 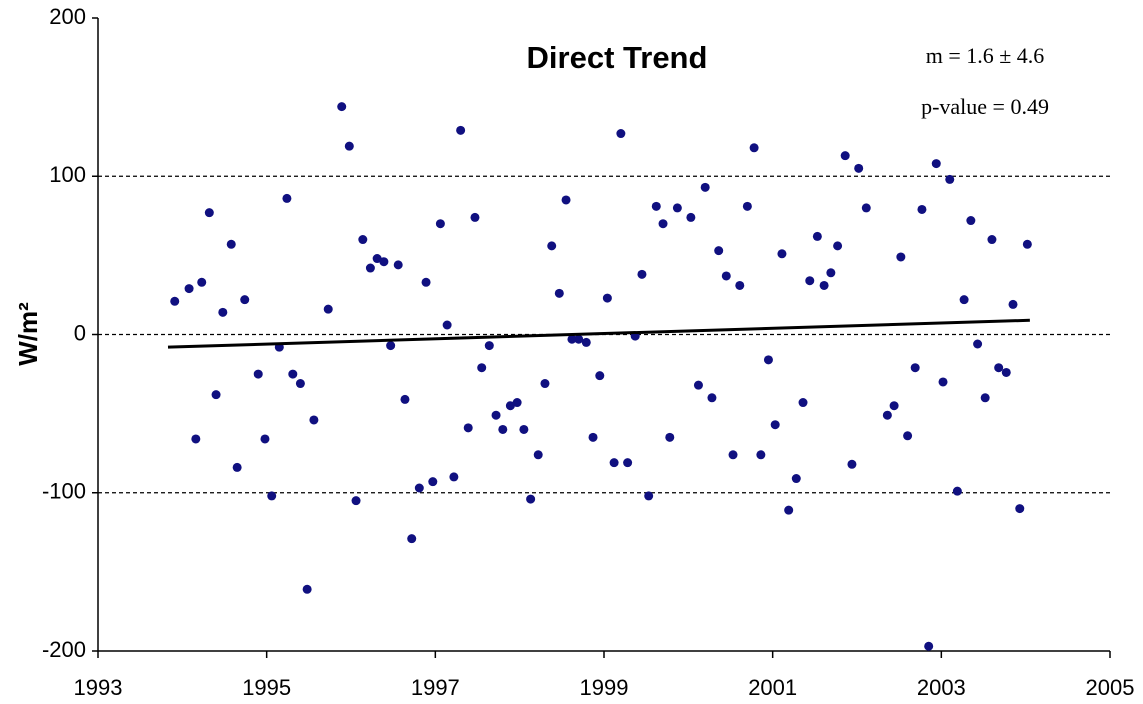 I want to click on x-tick-label: 2001, so click(x=772, y=687).